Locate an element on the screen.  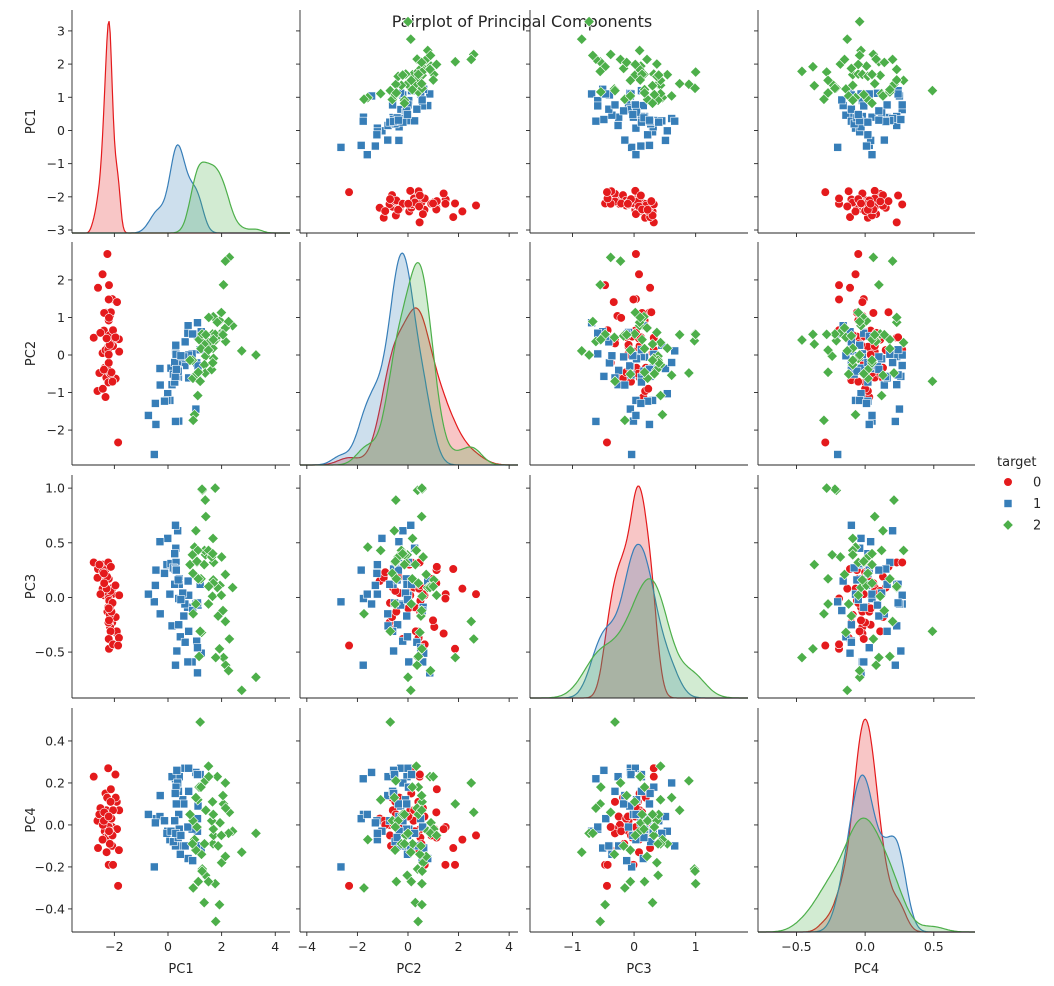
y-axis-label: PC4 is located at coordinates (31, 819).